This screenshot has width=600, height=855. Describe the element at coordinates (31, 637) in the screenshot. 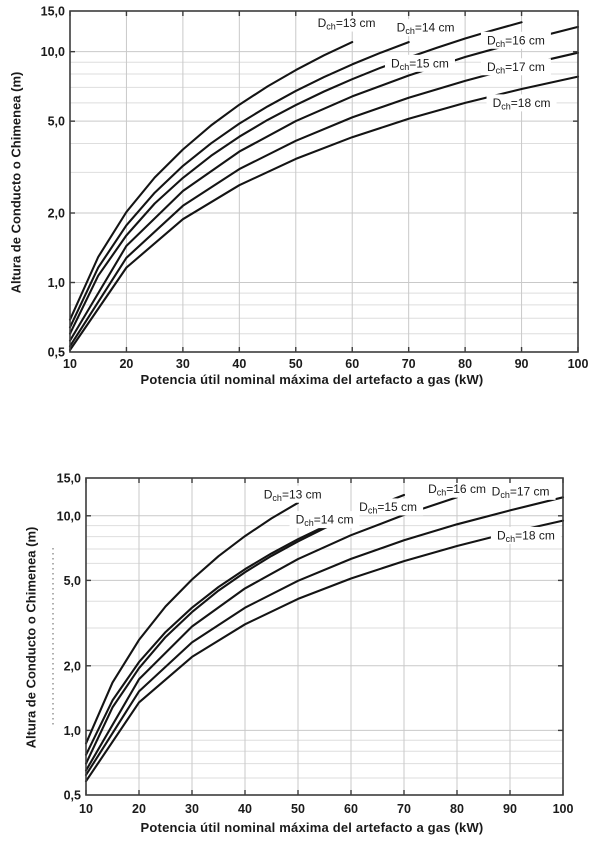

I see `y-axis-title-bottom: Altura de Conducto o Chimenea (m)` at that location.